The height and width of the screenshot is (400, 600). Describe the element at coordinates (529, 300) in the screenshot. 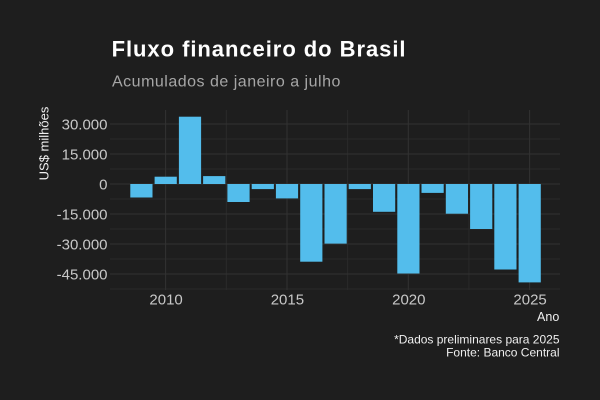

I see `svg-text: 2025` at that location.